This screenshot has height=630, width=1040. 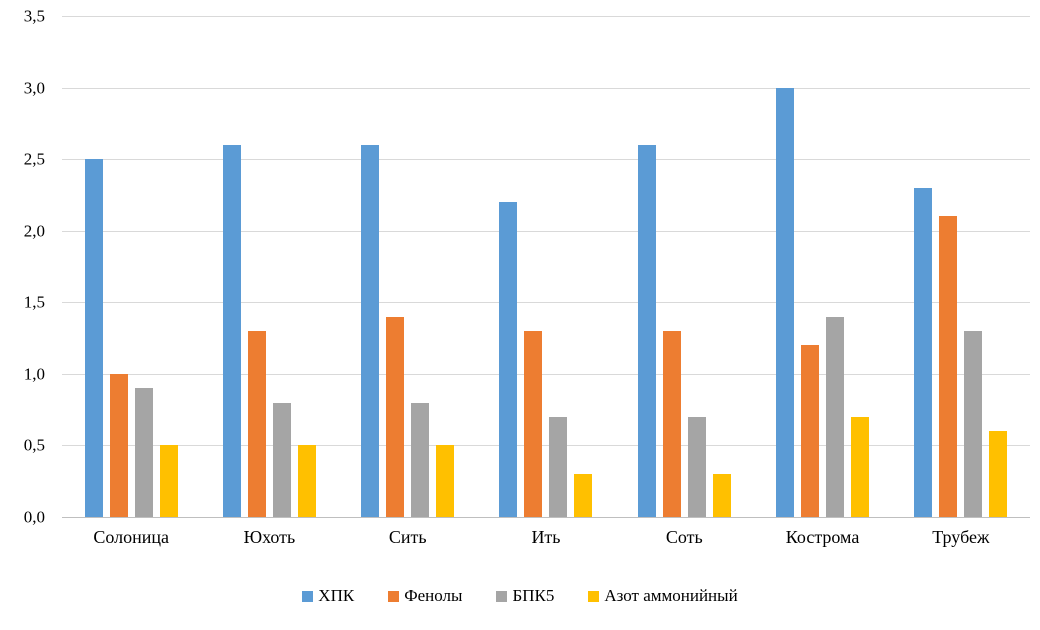 I want to click on y-tick-label: 0,0, so click(x=34, y=517).